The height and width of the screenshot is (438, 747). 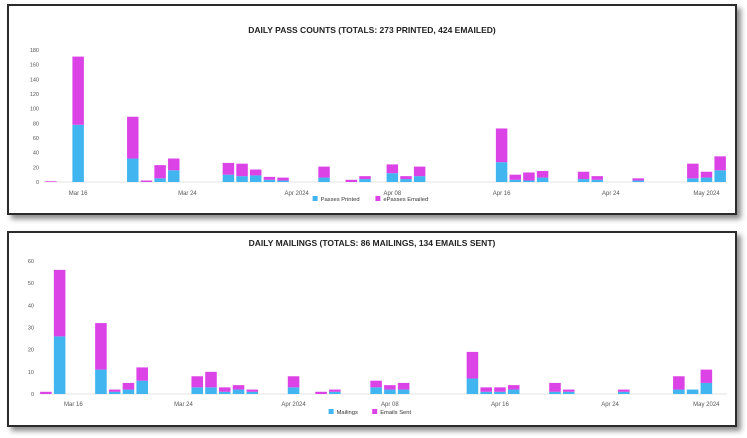 What do you see at coordinates (37, 183) in the screenshot?
I see `y-tick-label: 0` at bounding box center [37, 183].